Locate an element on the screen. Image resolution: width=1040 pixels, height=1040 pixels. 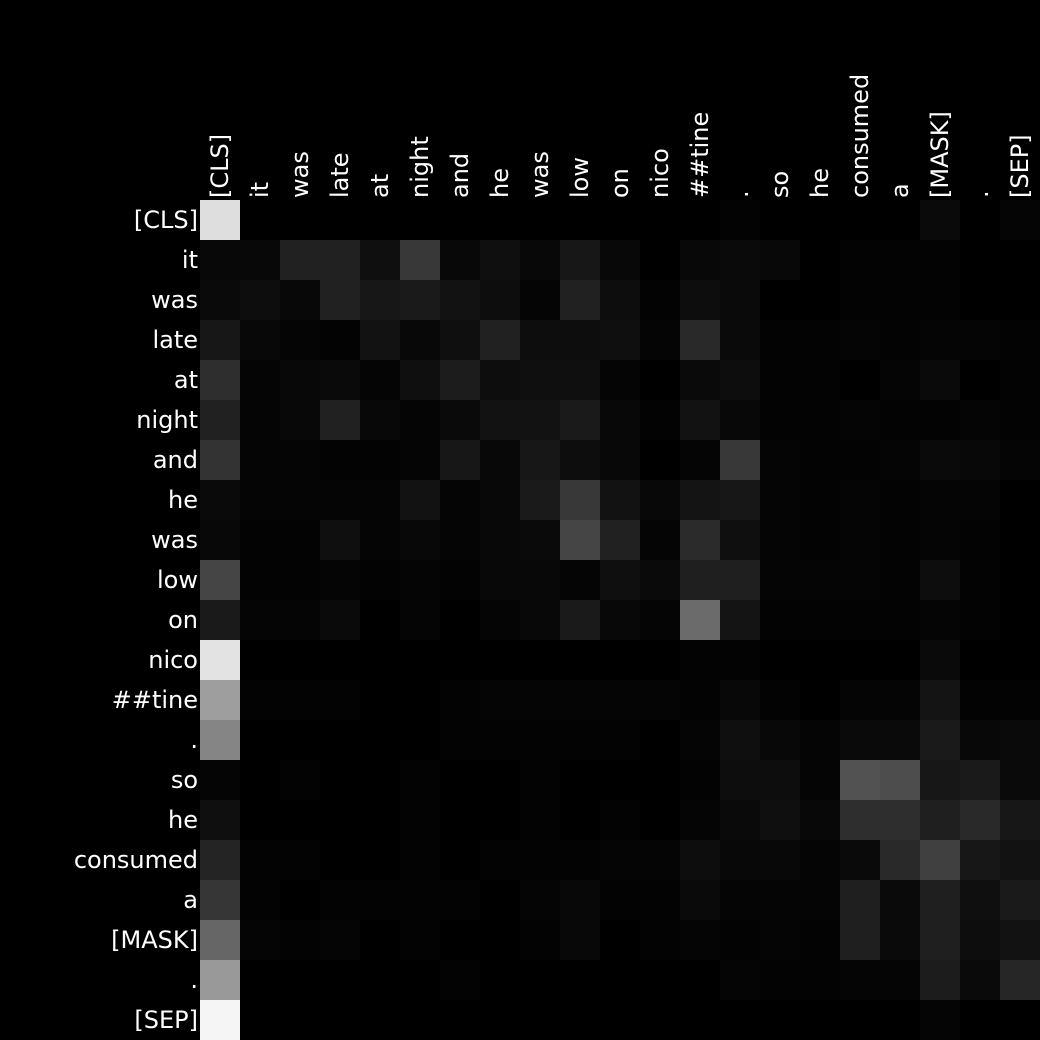
heatmap-cell-r14-c11 is located at coordinates (660, 780).